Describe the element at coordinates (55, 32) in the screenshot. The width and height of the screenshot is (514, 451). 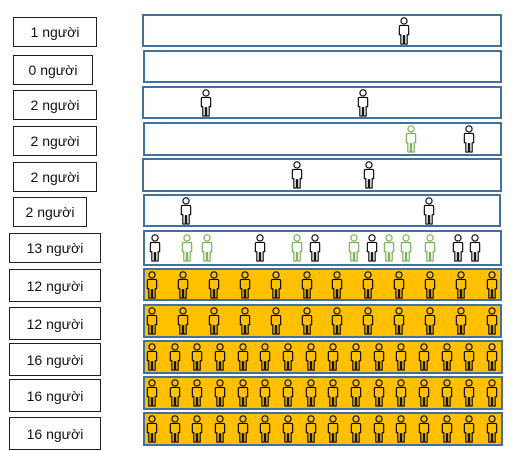
I see `row-label: 1 người` at that location.